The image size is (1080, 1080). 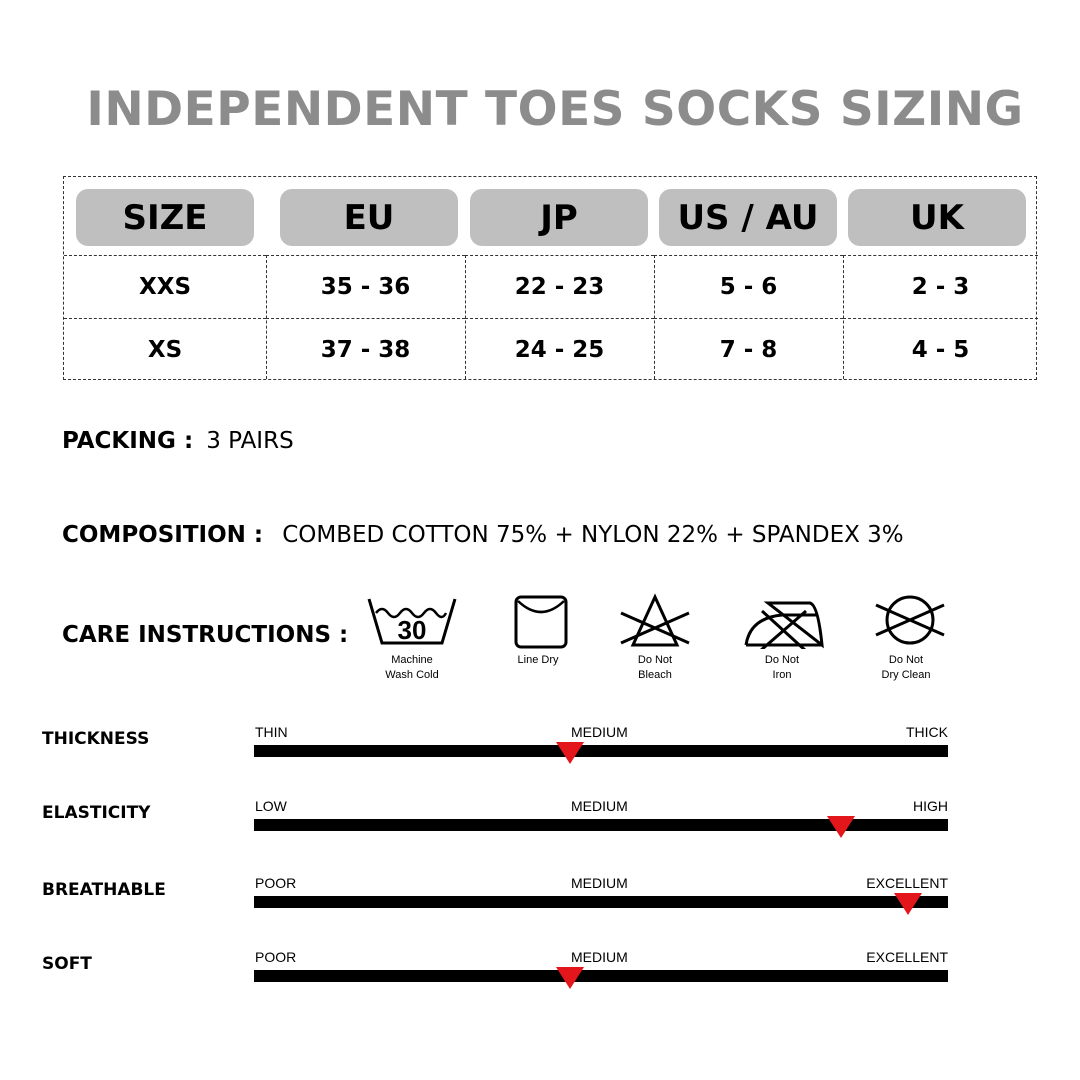 I want to click on care-item-no-iron: Do Not Iron, so click(x=782, y=638).